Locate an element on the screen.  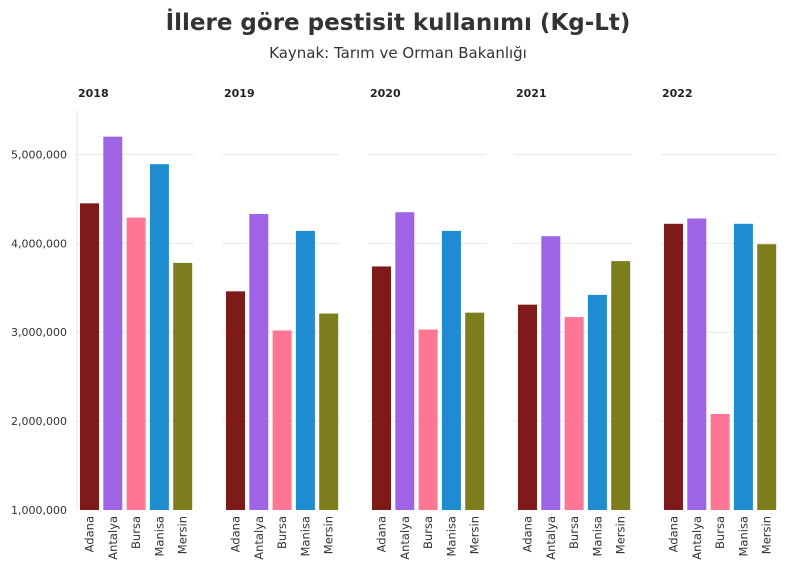
bar-2022-antalya is located at coordinates (697, 364).